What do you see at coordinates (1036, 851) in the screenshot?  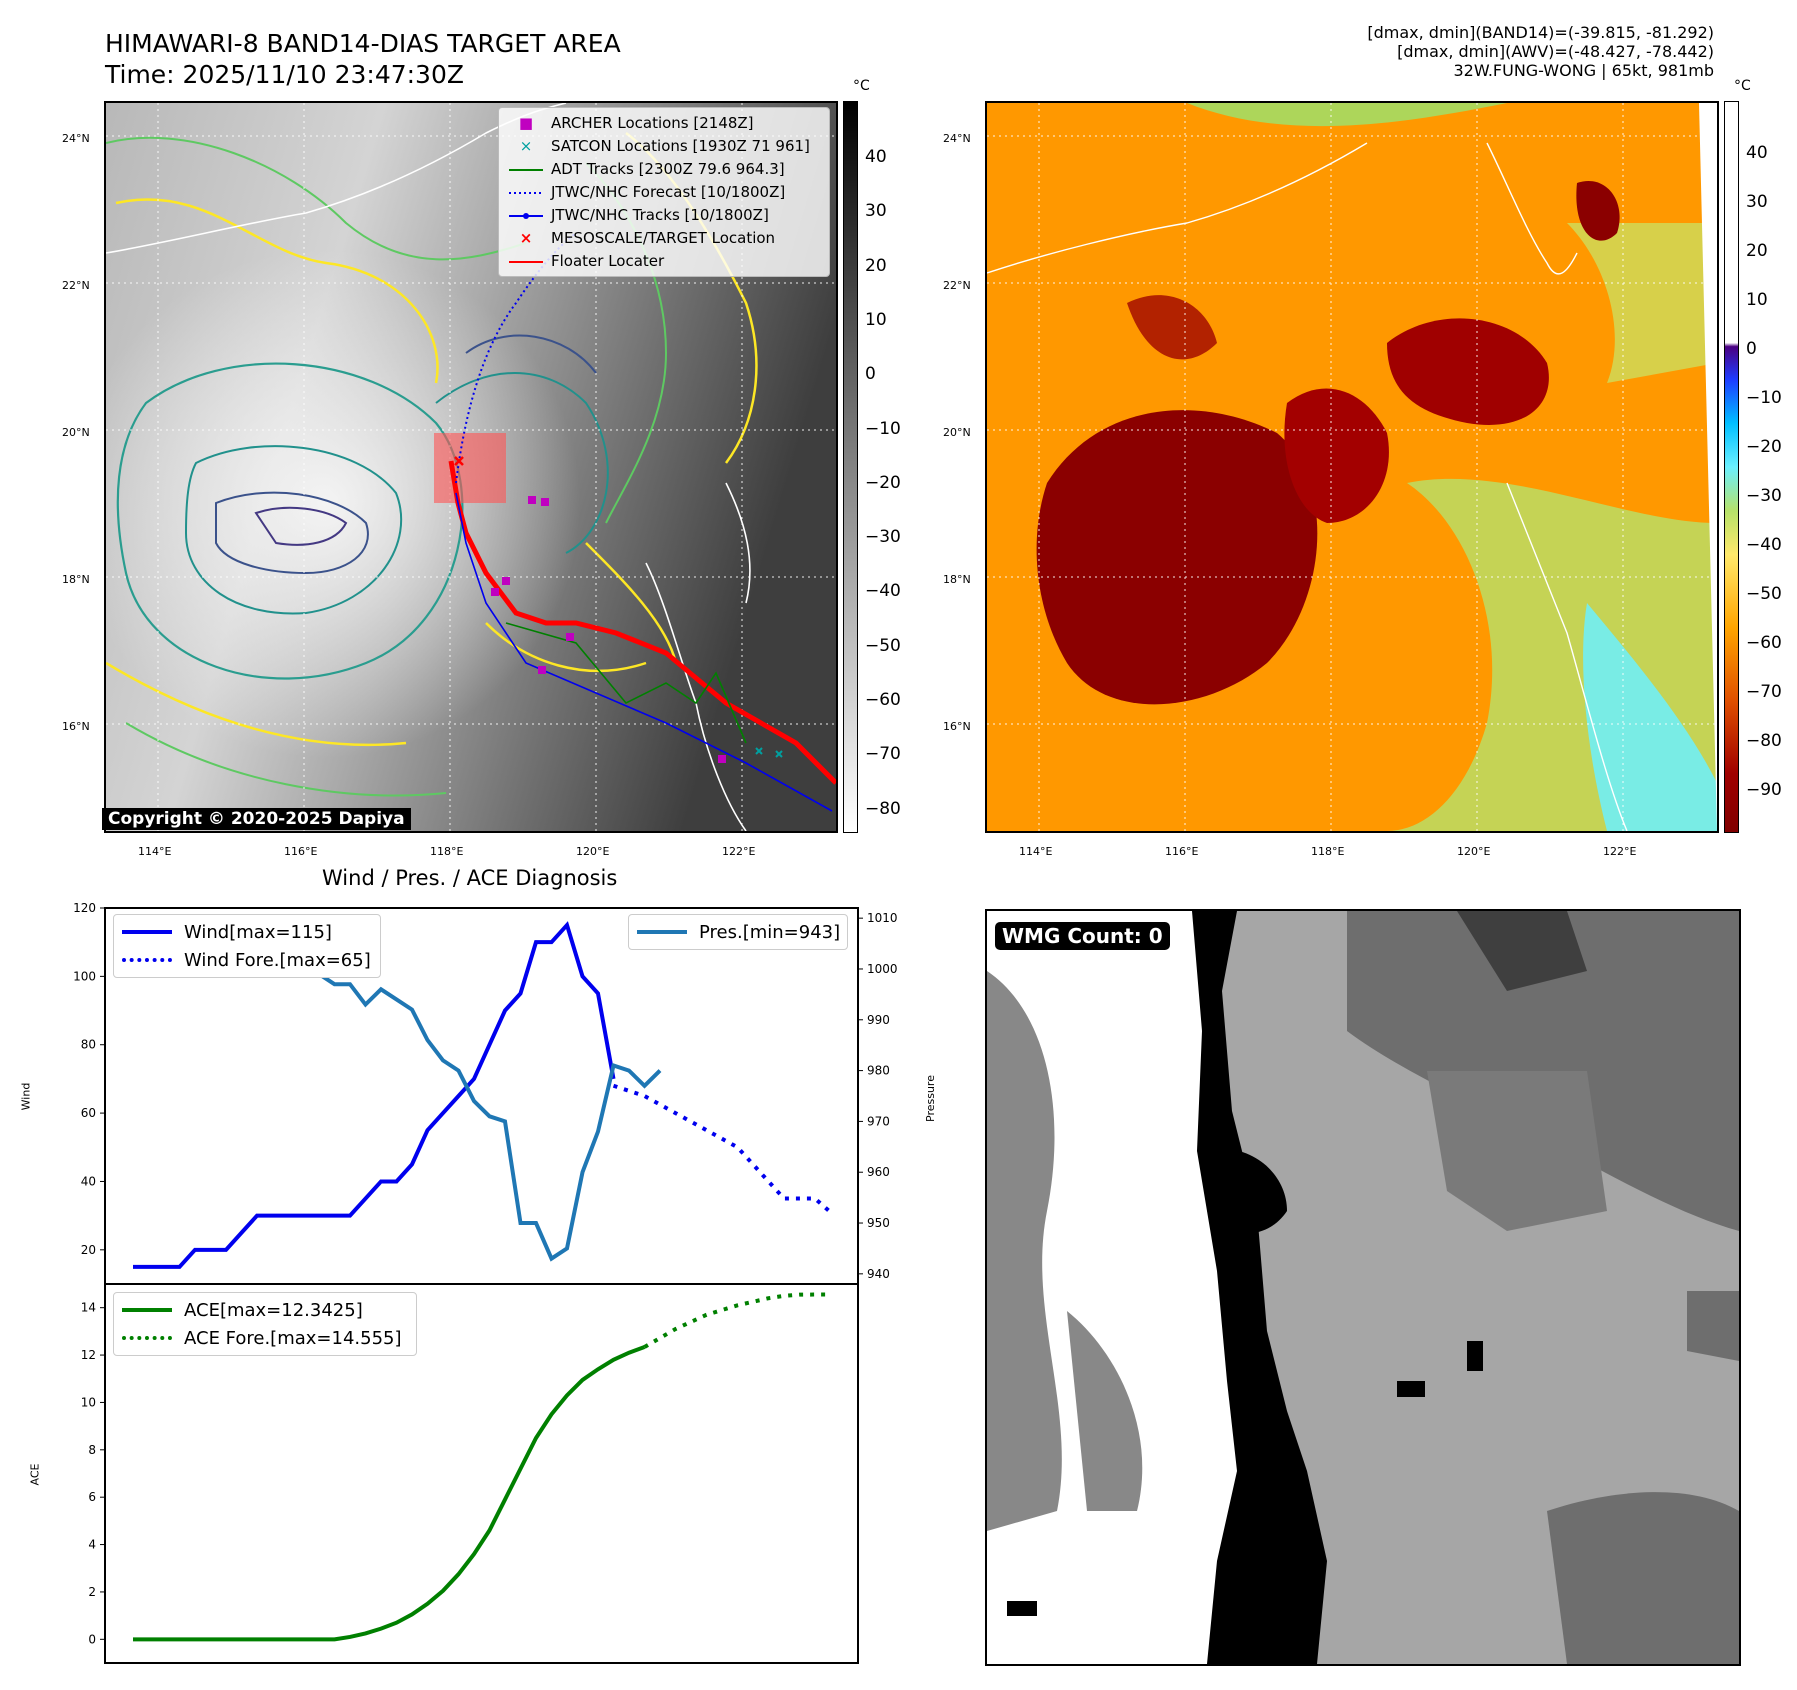 I see `lon-tick: 114°E` at bounding box center [1036, 851].